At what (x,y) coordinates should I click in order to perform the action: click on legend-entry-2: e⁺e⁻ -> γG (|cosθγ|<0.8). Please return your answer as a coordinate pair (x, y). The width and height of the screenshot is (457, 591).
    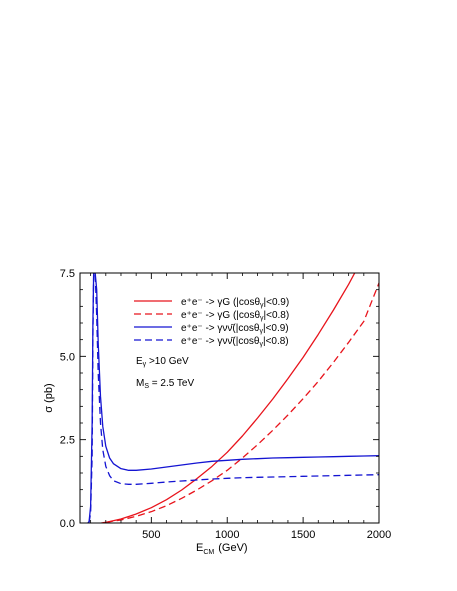
    Looking at the image, I should click on (235, 316).